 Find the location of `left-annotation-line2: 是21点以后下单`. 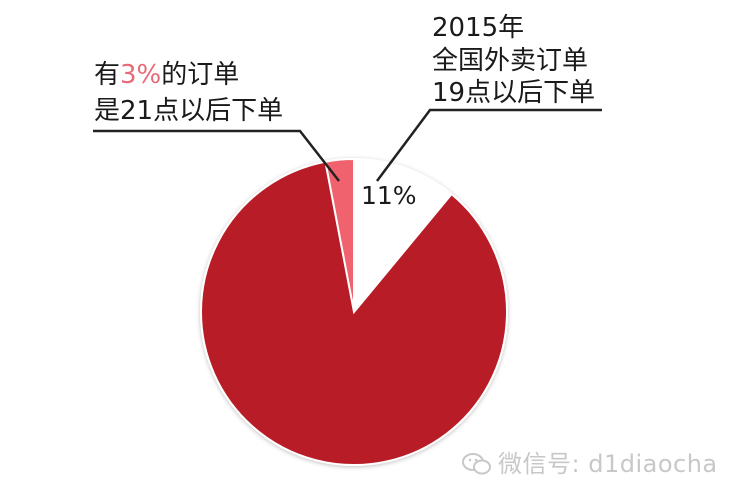

left-annotation-line2: 是21点以后下单 is located at coordinates (188, 111).